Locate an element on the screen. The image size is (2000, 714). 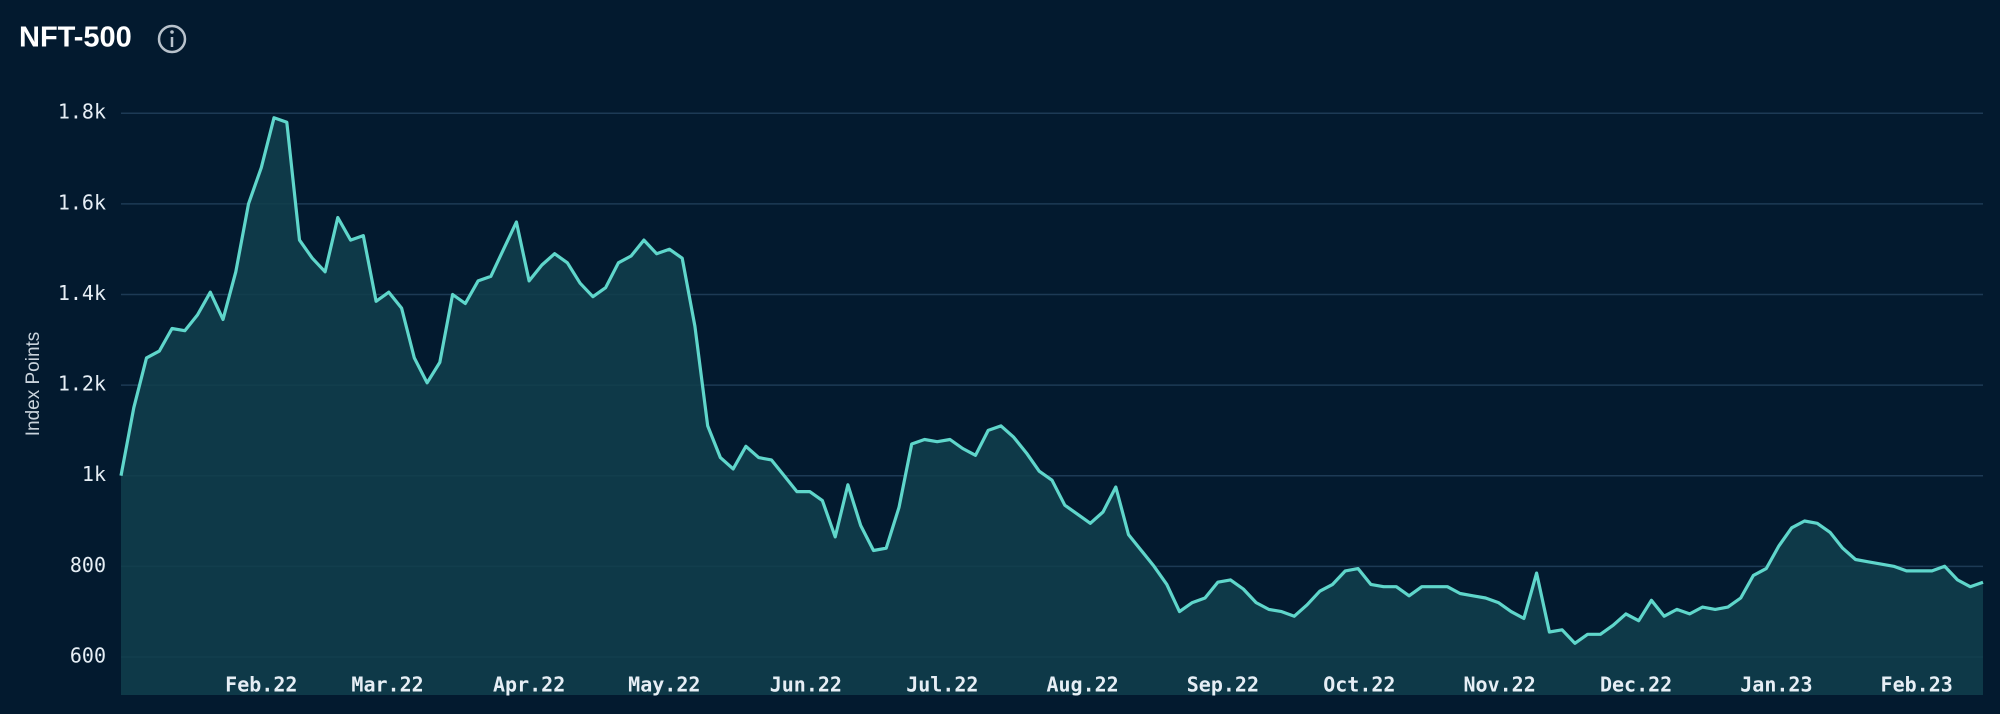
info-circle is located at coordinates (172, 39).